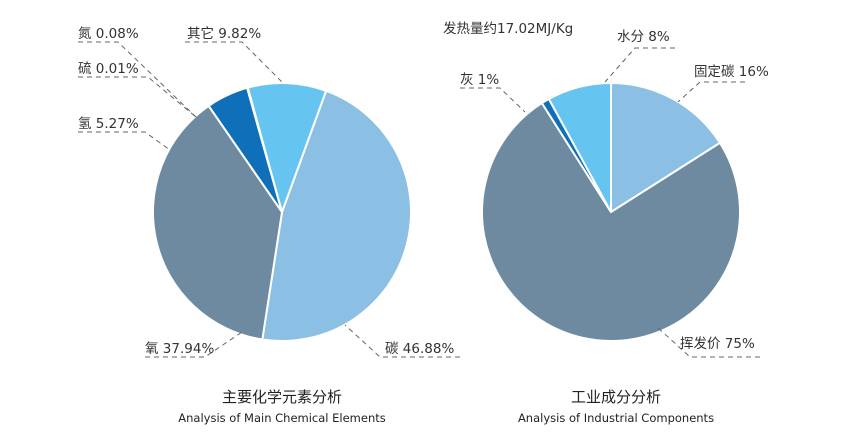 This screenshot has width=857, height=442. I want to click on pie-slice-其它, so click(287, 149).